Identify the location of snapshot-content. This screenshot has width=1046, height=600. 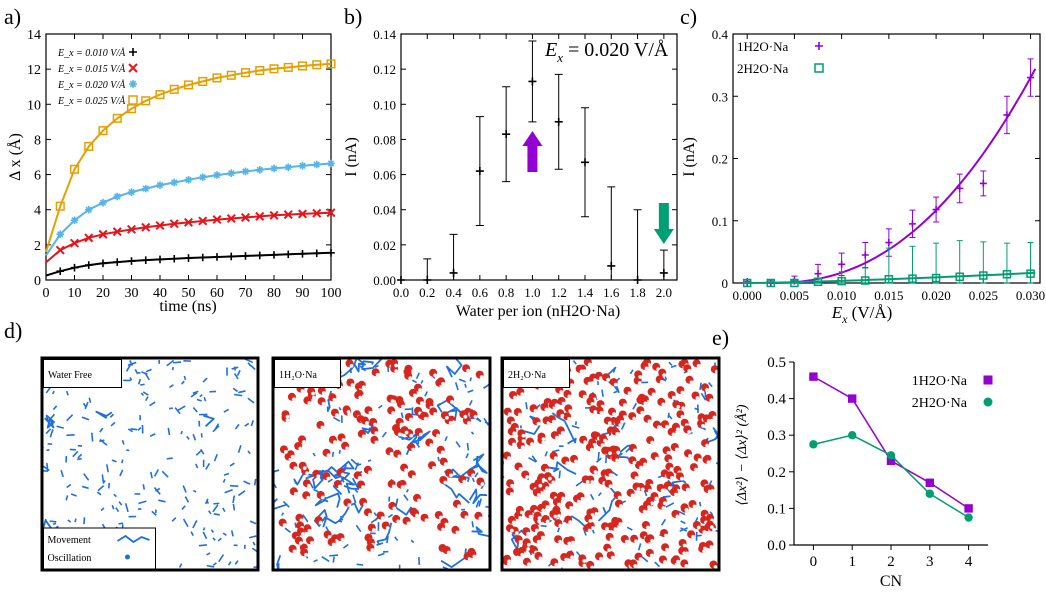
(610, 464).